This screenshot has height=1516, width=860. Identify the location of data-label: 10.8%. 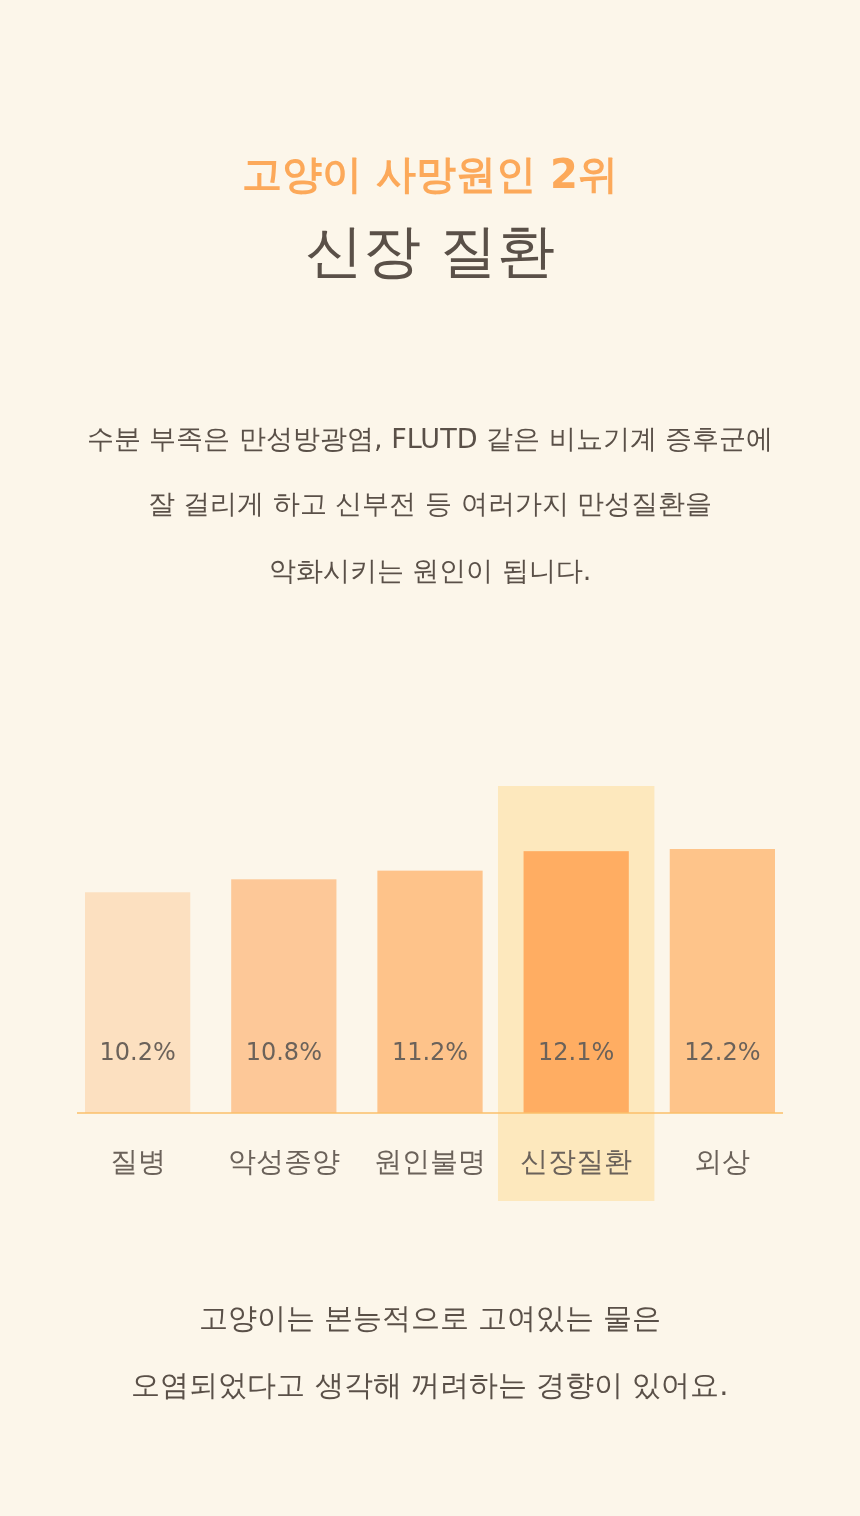
(283, 1052).